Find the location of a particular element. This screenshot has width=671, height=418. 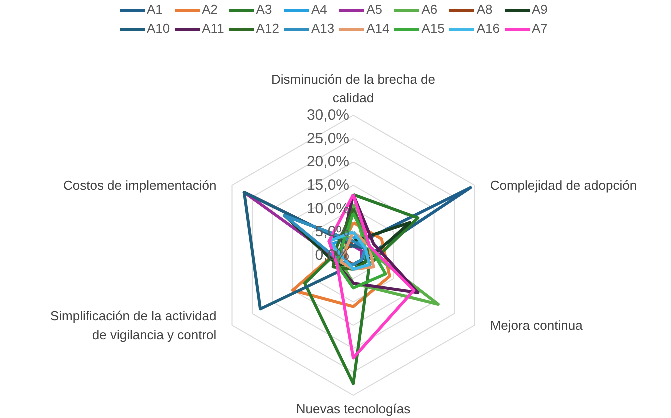

legend-label: A7 is located at coordinates (540, 28).